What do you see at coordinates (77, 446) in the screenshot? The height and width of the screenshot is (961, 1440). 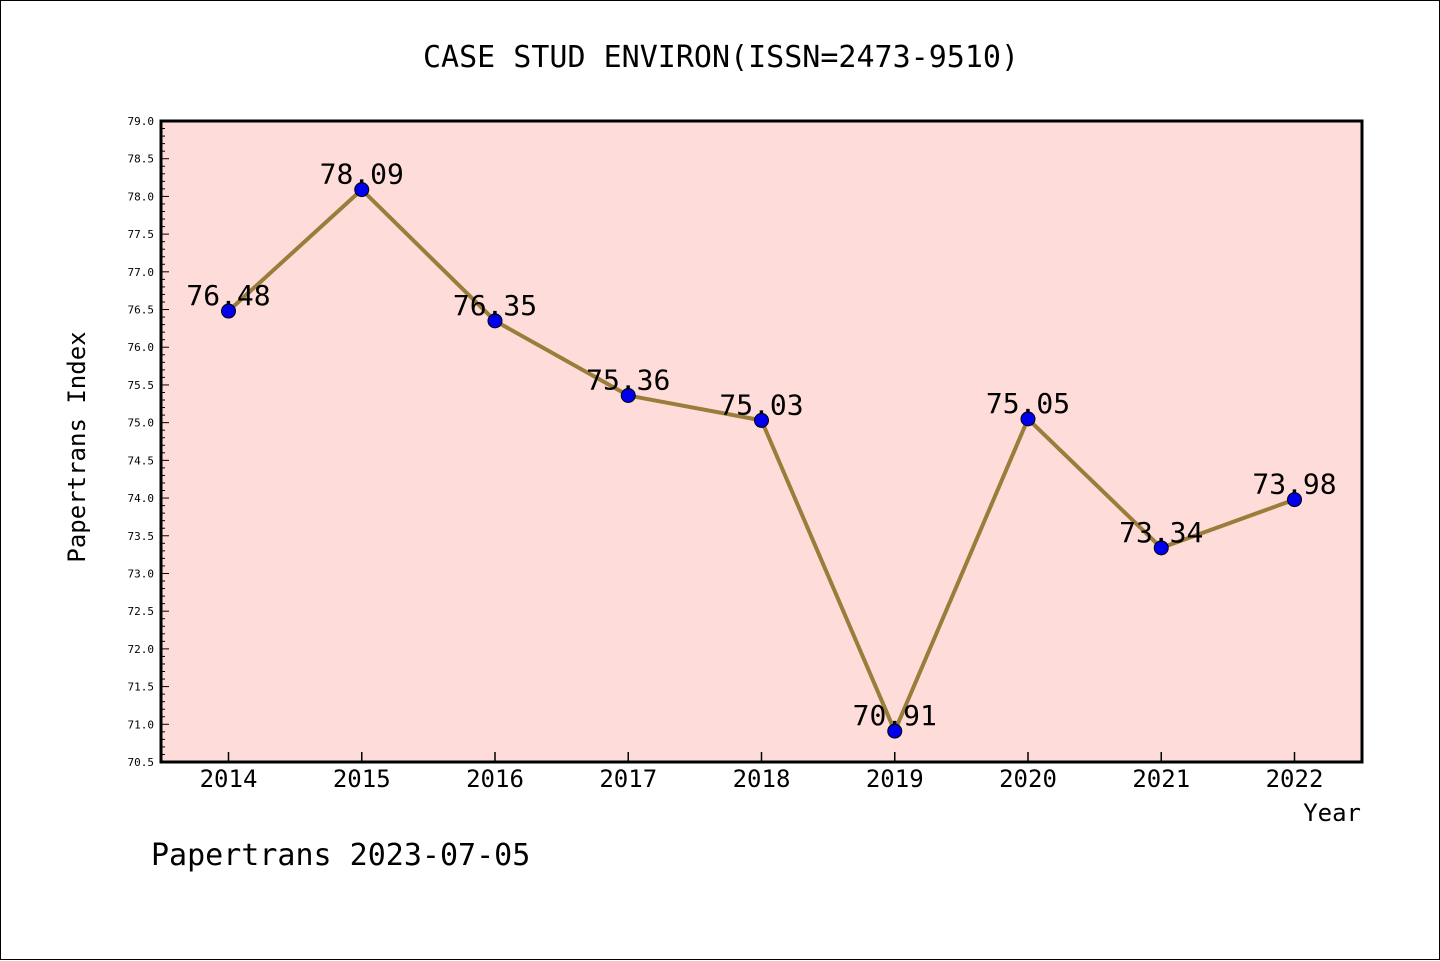 I see `y-axis-label: Papertrans Index` at bounding box center [77, 446].